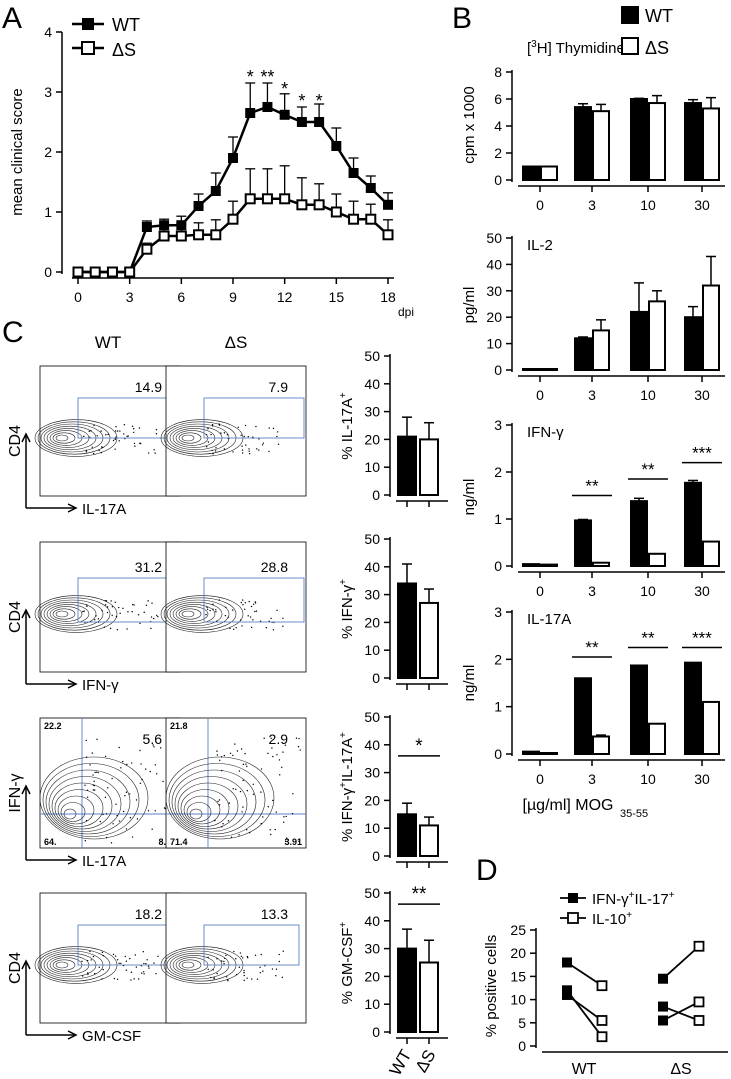  Describe the element at coordinates (592, 779) in the screenshot. I see `x-tick-label: 3` at that location.